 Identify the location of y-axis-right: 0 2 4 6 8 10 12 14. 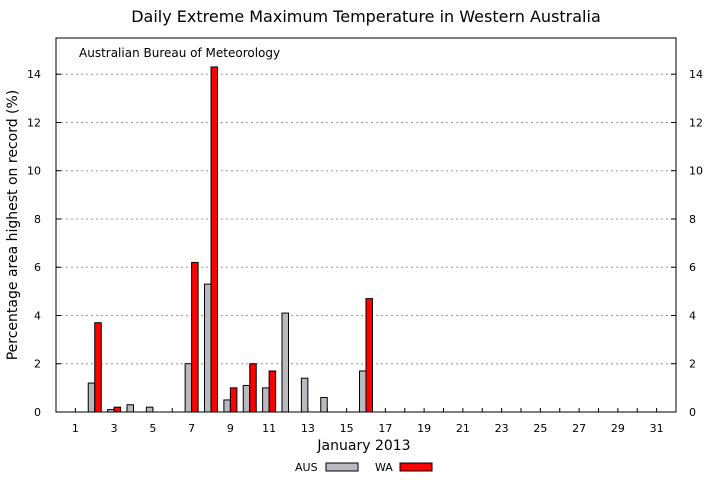
(687, 243).